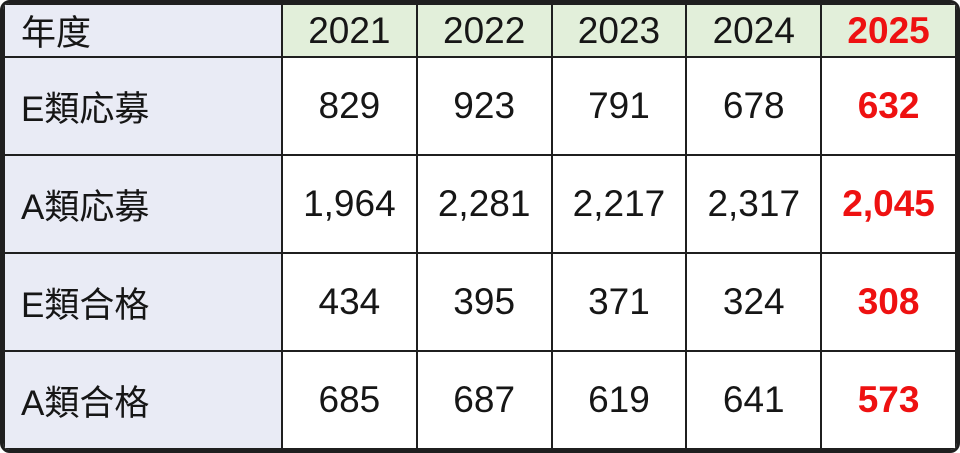 The height and width of the screenshot is (453, 960). I want to click on value-cell: 1,964, so click(349, 204).